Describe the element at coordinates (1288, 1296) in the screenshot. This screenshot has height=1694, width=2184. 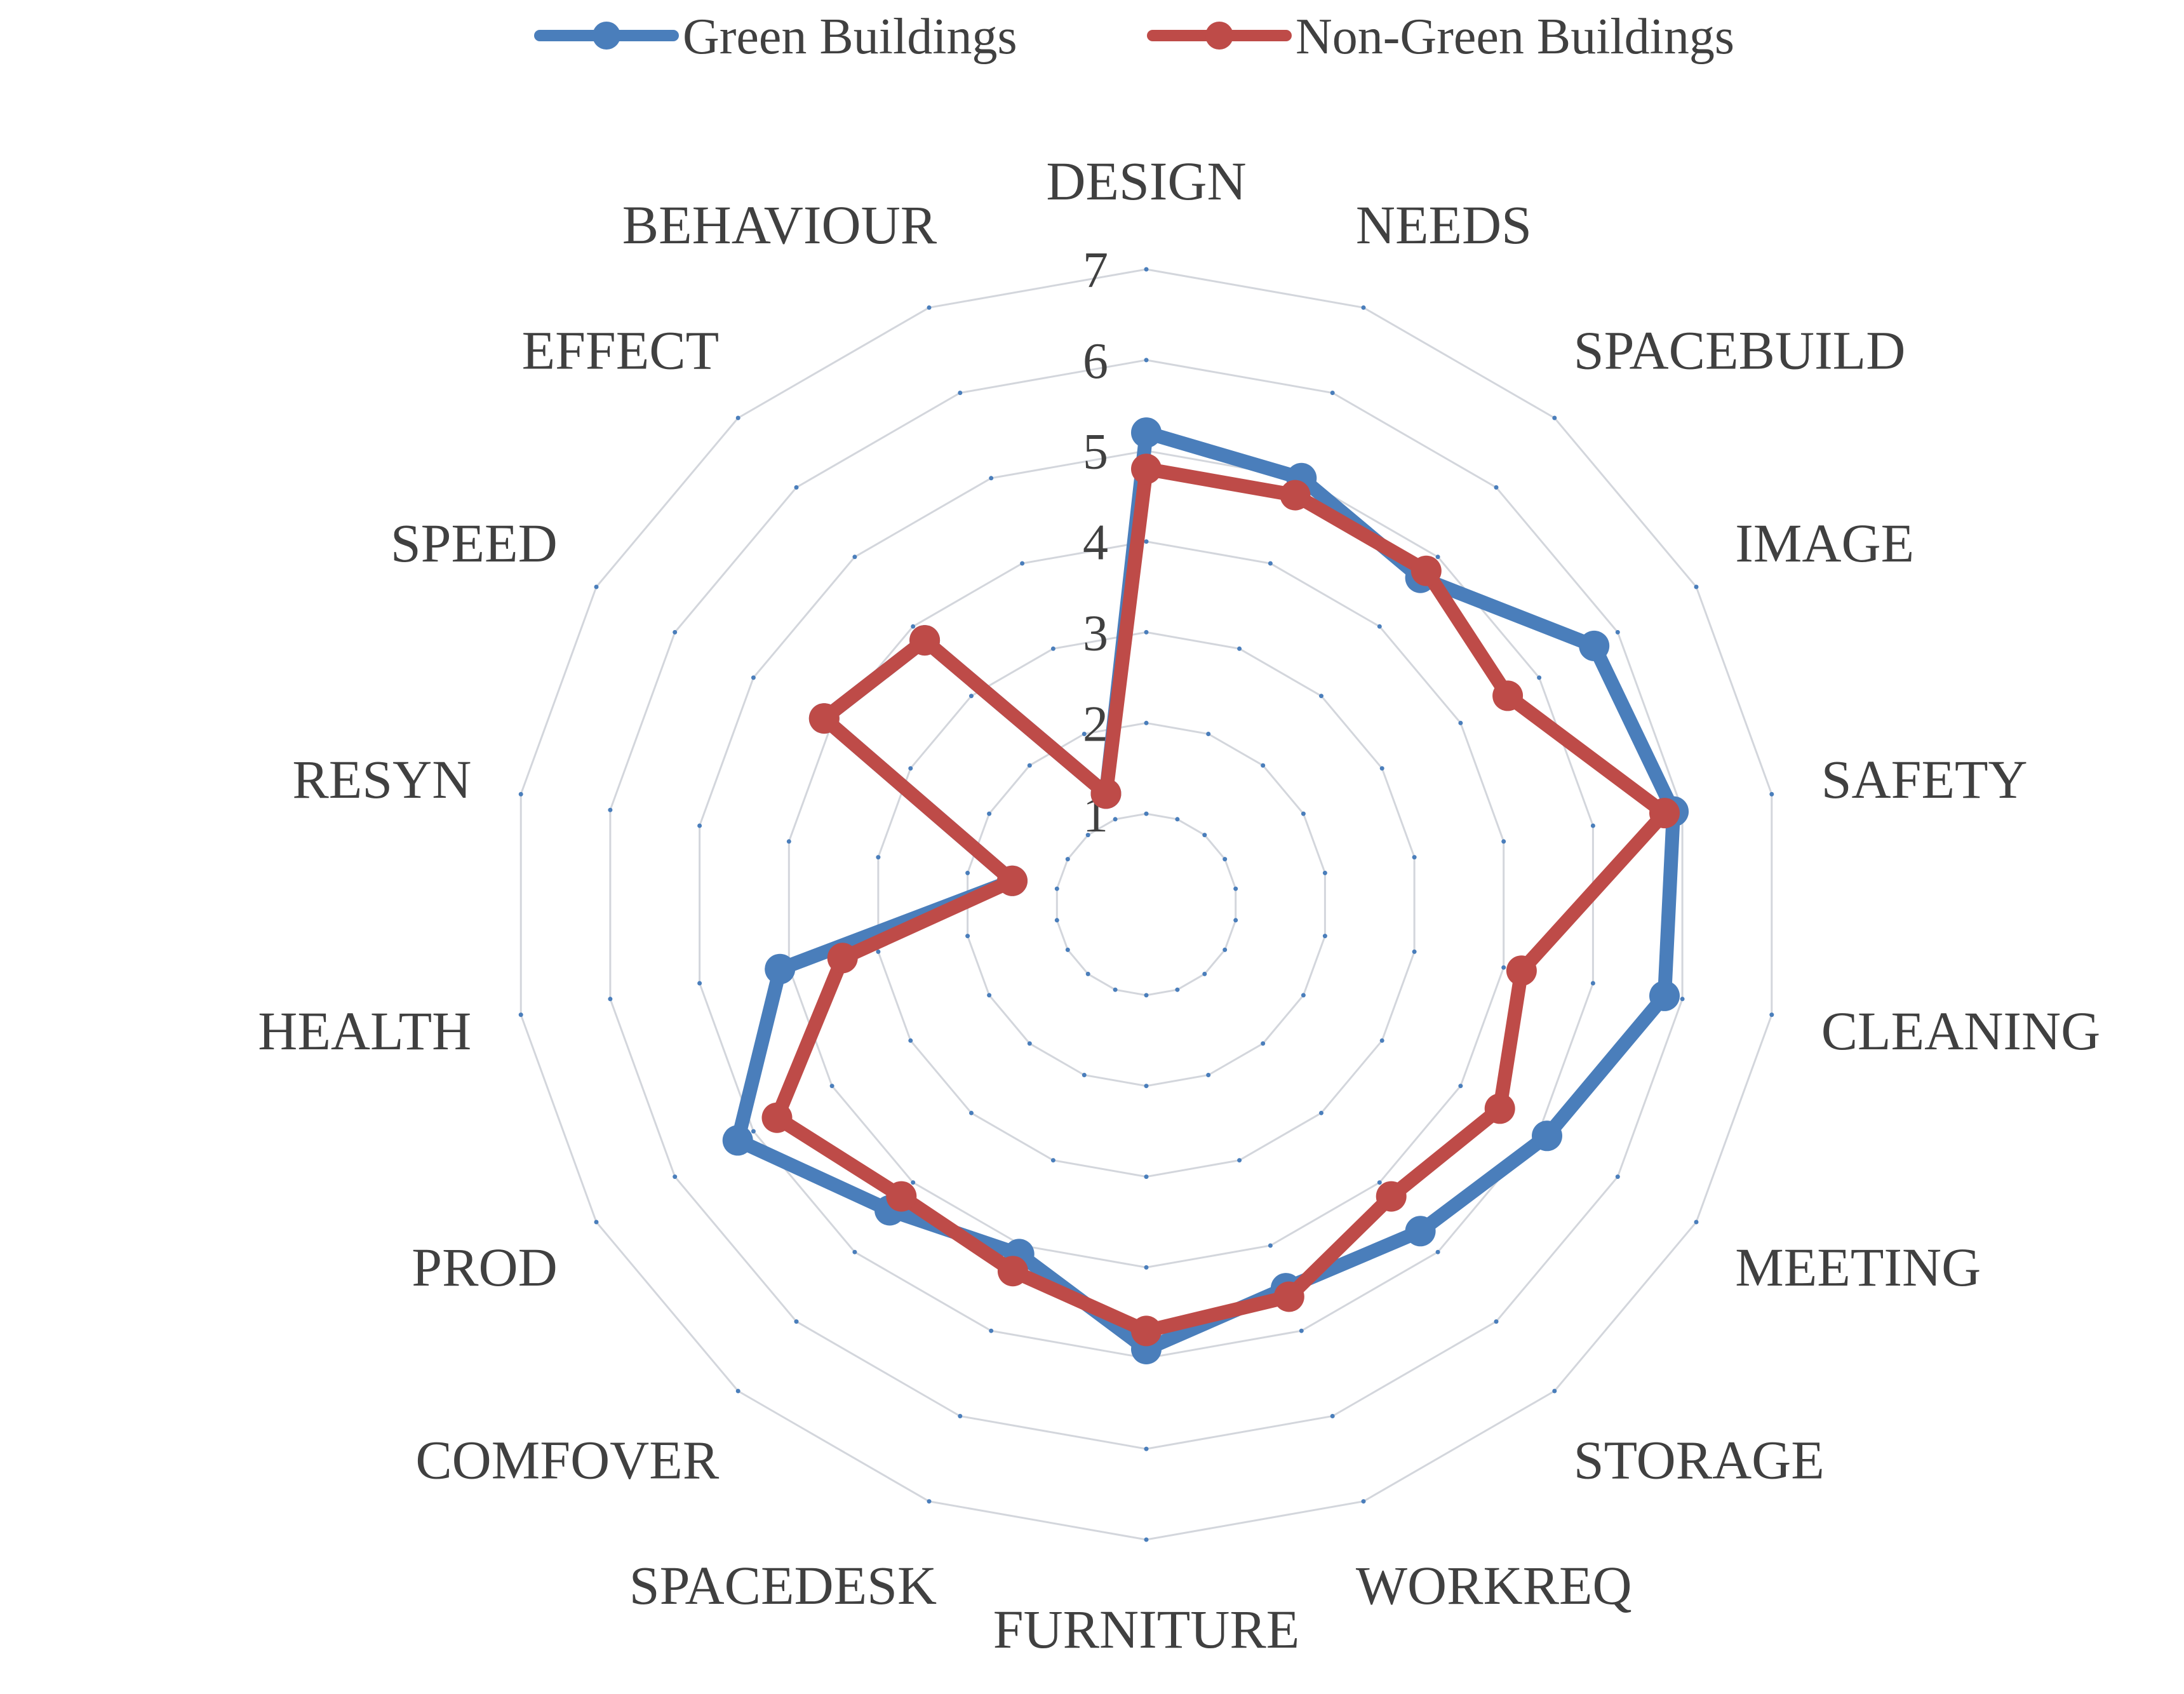
I see `data-point-workreq` at that location.